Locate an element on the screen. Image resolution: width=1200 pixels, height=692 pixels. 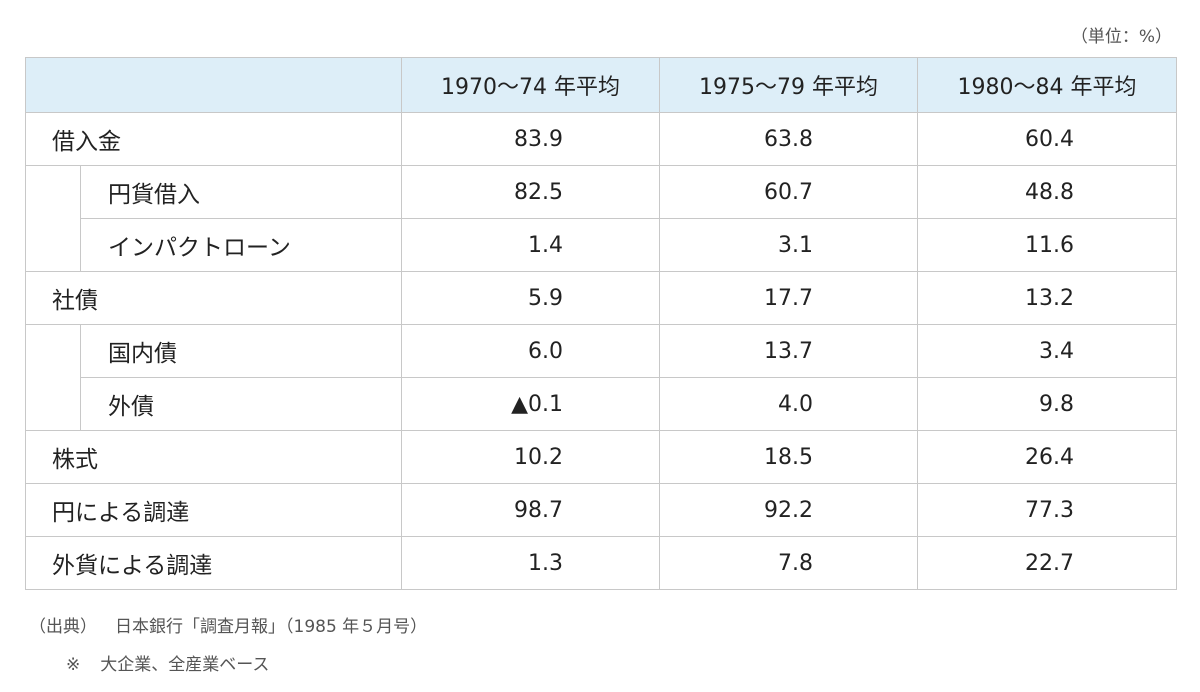
footnote: ※ 大企業、全産業ベース is located at coordinates (167, 662).